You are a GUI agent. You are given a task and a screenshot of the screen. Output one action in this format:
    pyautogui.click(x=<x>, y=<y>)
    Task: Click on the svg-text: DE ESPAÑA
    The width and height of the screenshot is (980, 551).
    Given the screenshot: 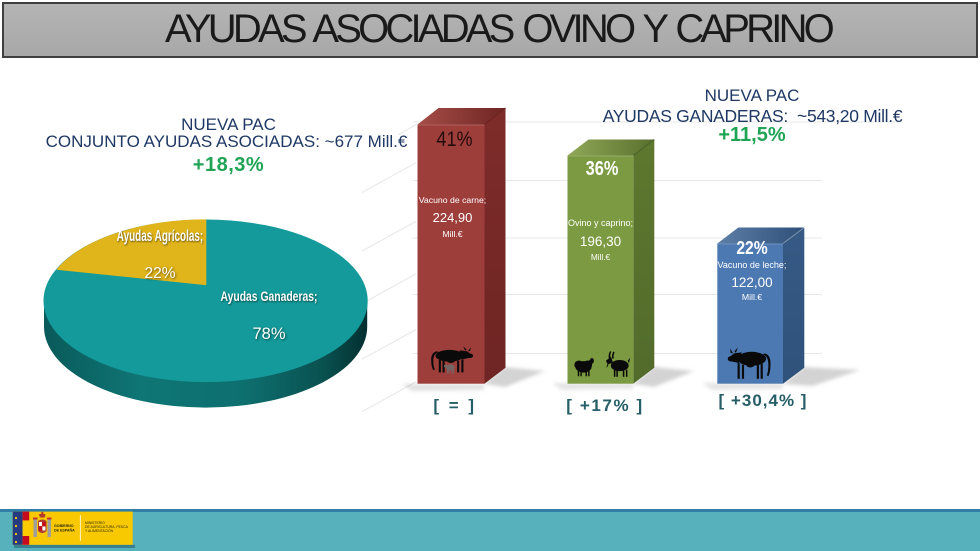 What is the action you would take?
    pyautogui.click(x=64, y=529)
    